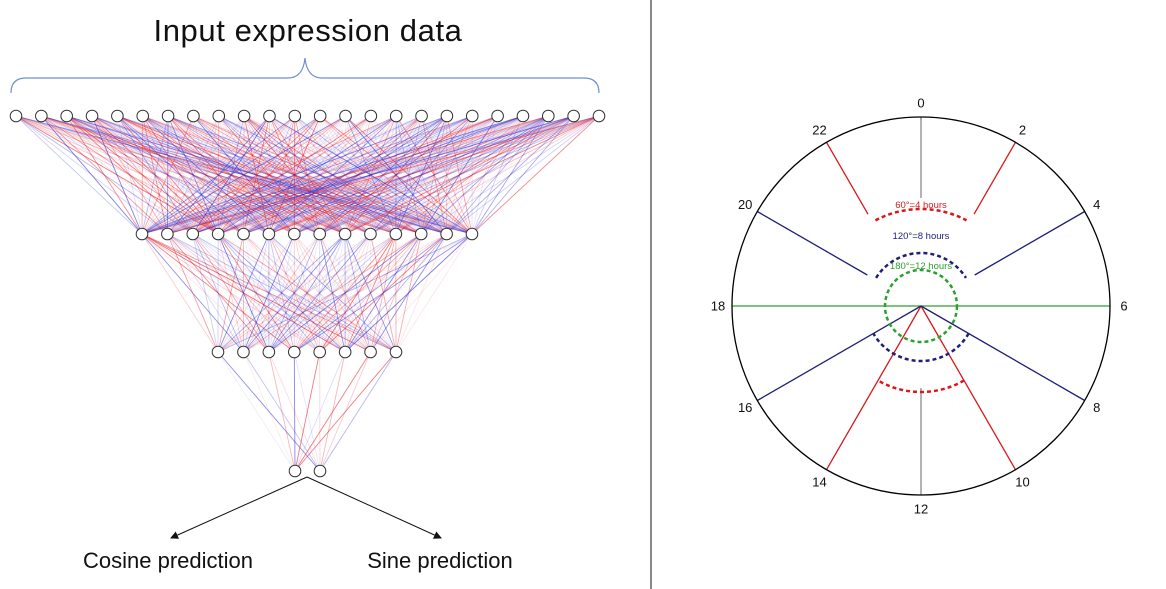  What do you see at coordinates (921, 386) in the screenshot?
I see `arc-60-bottom` at bounding box center [921, 386].